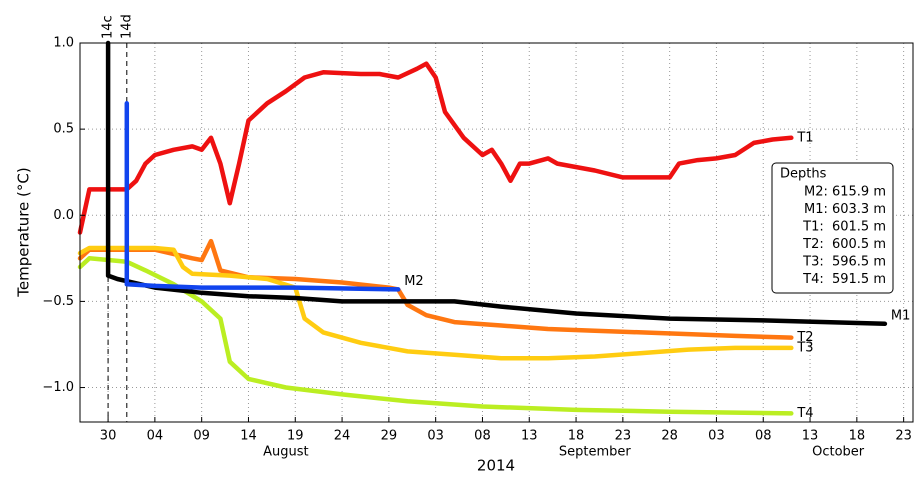 The width and height of the screenshot is (920, 480). I want to click on depths-entry: M2: 615.9 m, so click(845, 192).